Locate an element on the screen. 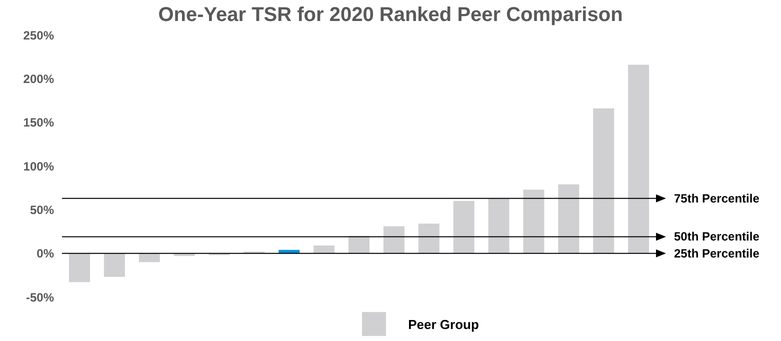 The height and width of the screenshot is (341, 781). ref-line-label: 50th Percentile is located at coordinates (717, 237).